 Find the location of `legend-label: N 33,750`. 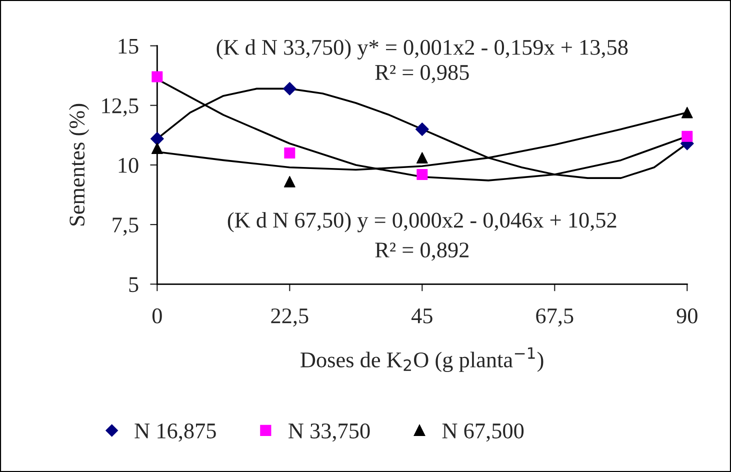

legend-label: N 33,750 is located at coordinates (329, 432).